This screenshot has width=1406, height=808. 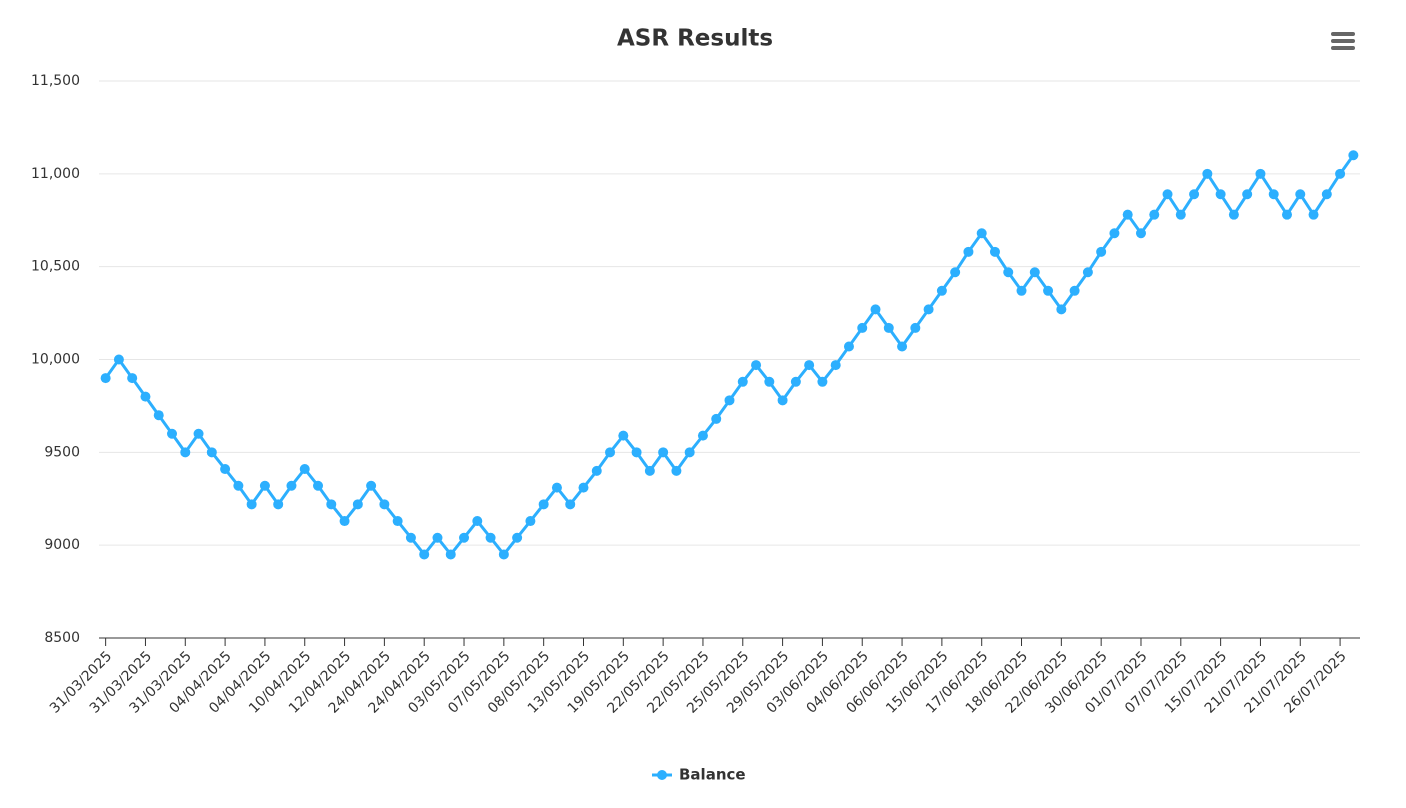 What do you see at coordinates (695, 39) in the screenshot?
I see `chart-title: ASR Results` at bounding box center [695, 39].